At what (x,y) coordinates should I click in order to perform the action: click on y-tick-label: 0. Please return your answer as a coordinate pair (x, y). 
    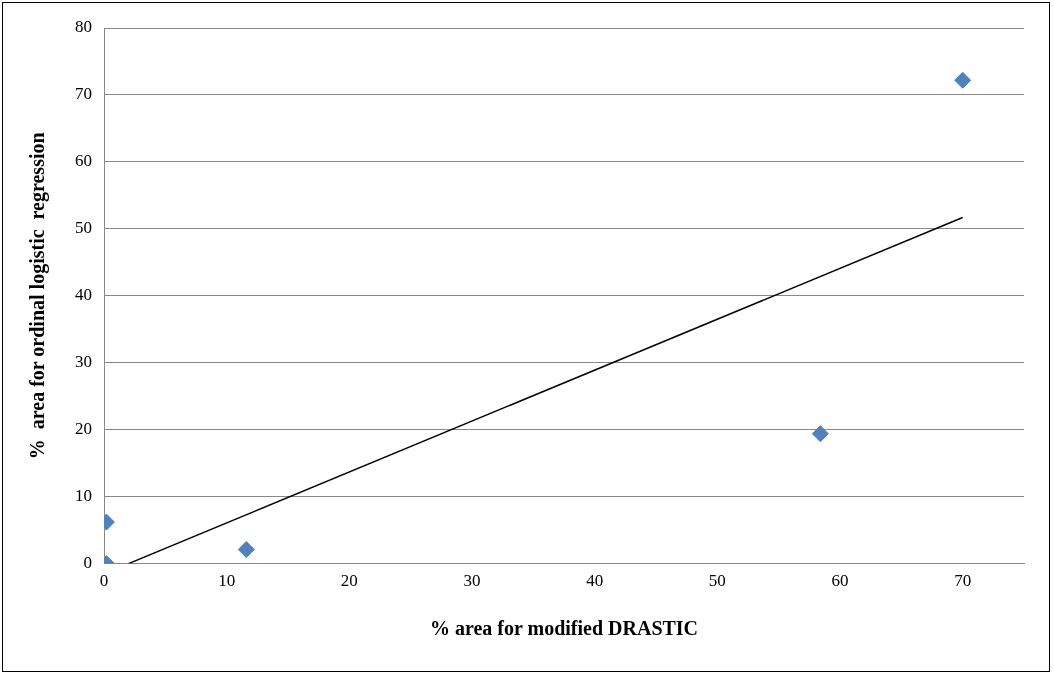
    Looking at the image, I should click on (87, 563).